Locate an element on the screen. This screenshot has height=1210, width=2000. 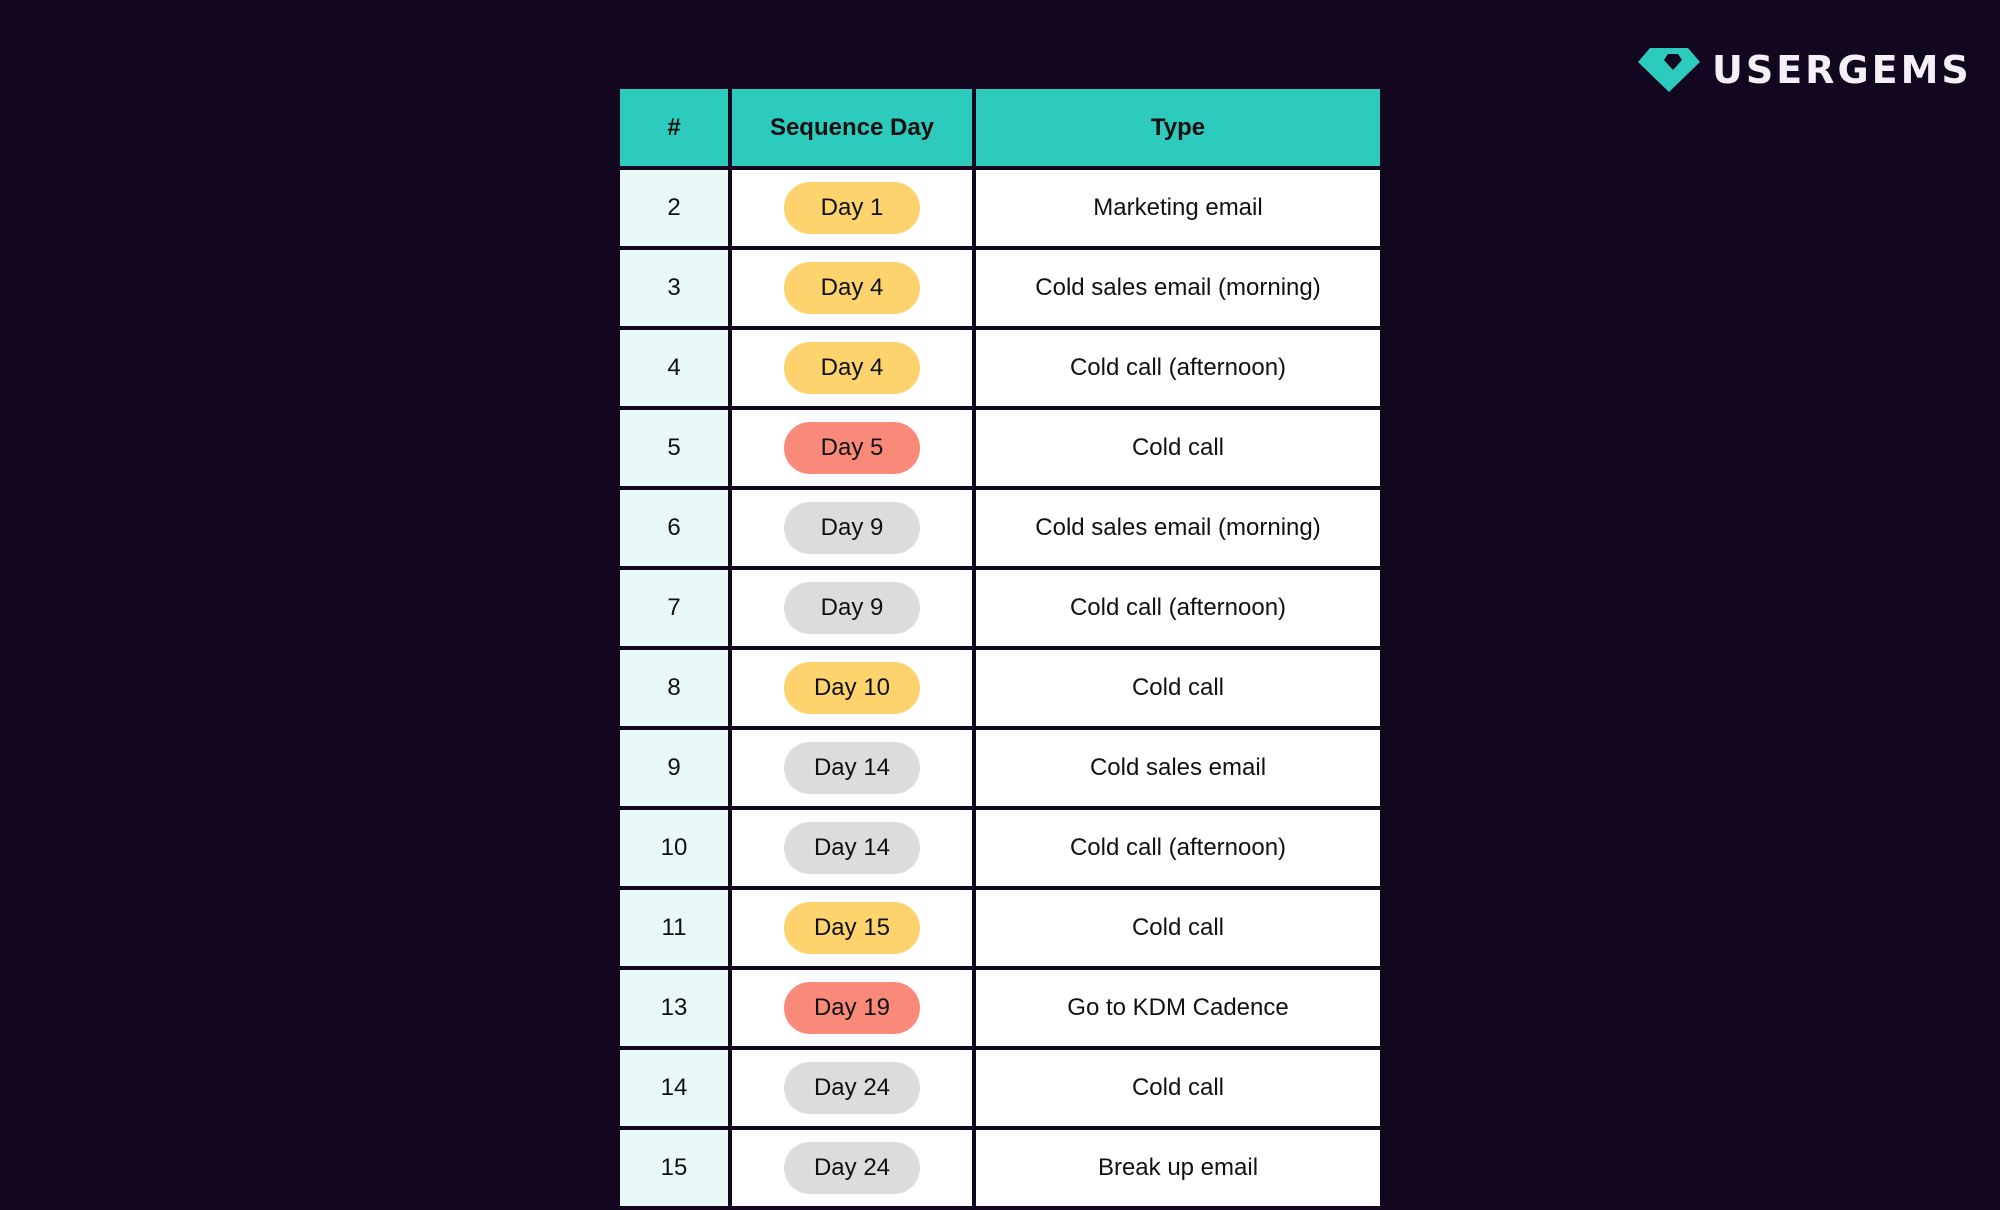
day-badge: Day 5 is located at coordinates (852, 448).